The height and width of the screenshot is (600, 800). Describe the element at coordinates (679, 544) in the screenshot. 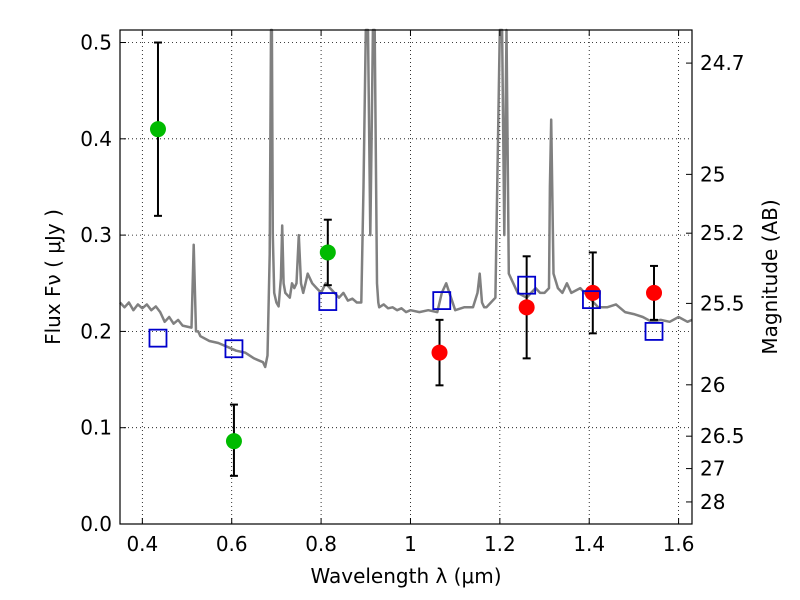

I see `x-tick-label: 1.6` at that location.